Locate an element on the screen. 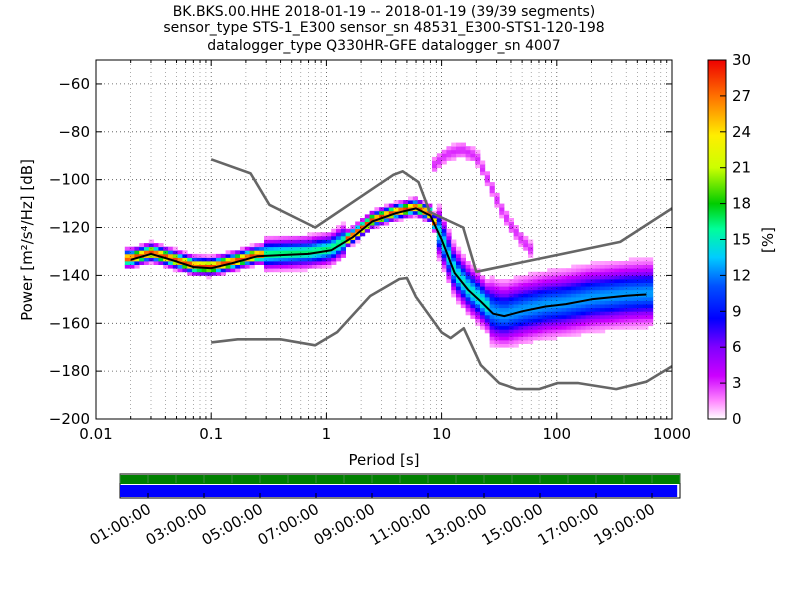 Image resolution: width=800 pixels, height=600 pixels. colorbar-tick-label: 30 is located at coordinates (741, 60).